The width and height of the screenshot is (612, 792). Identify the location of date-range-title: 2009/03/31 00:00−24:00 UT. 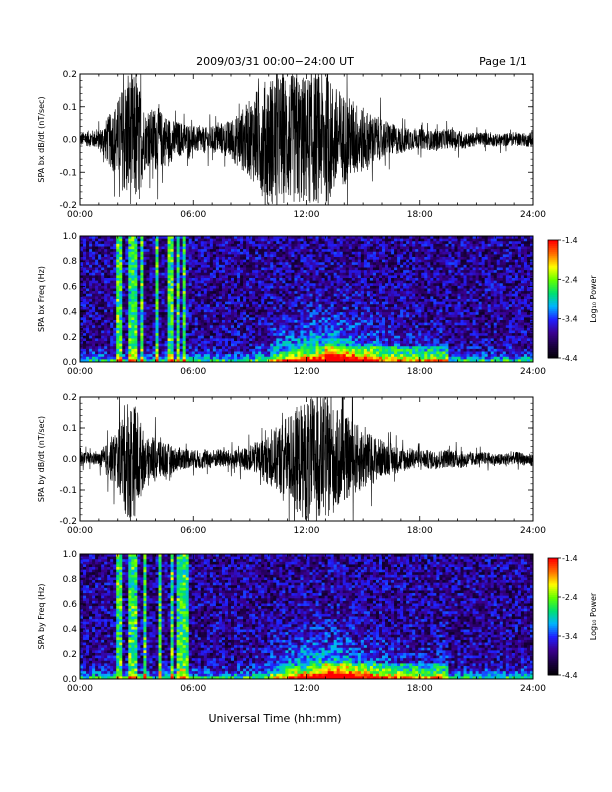
(275, 61).